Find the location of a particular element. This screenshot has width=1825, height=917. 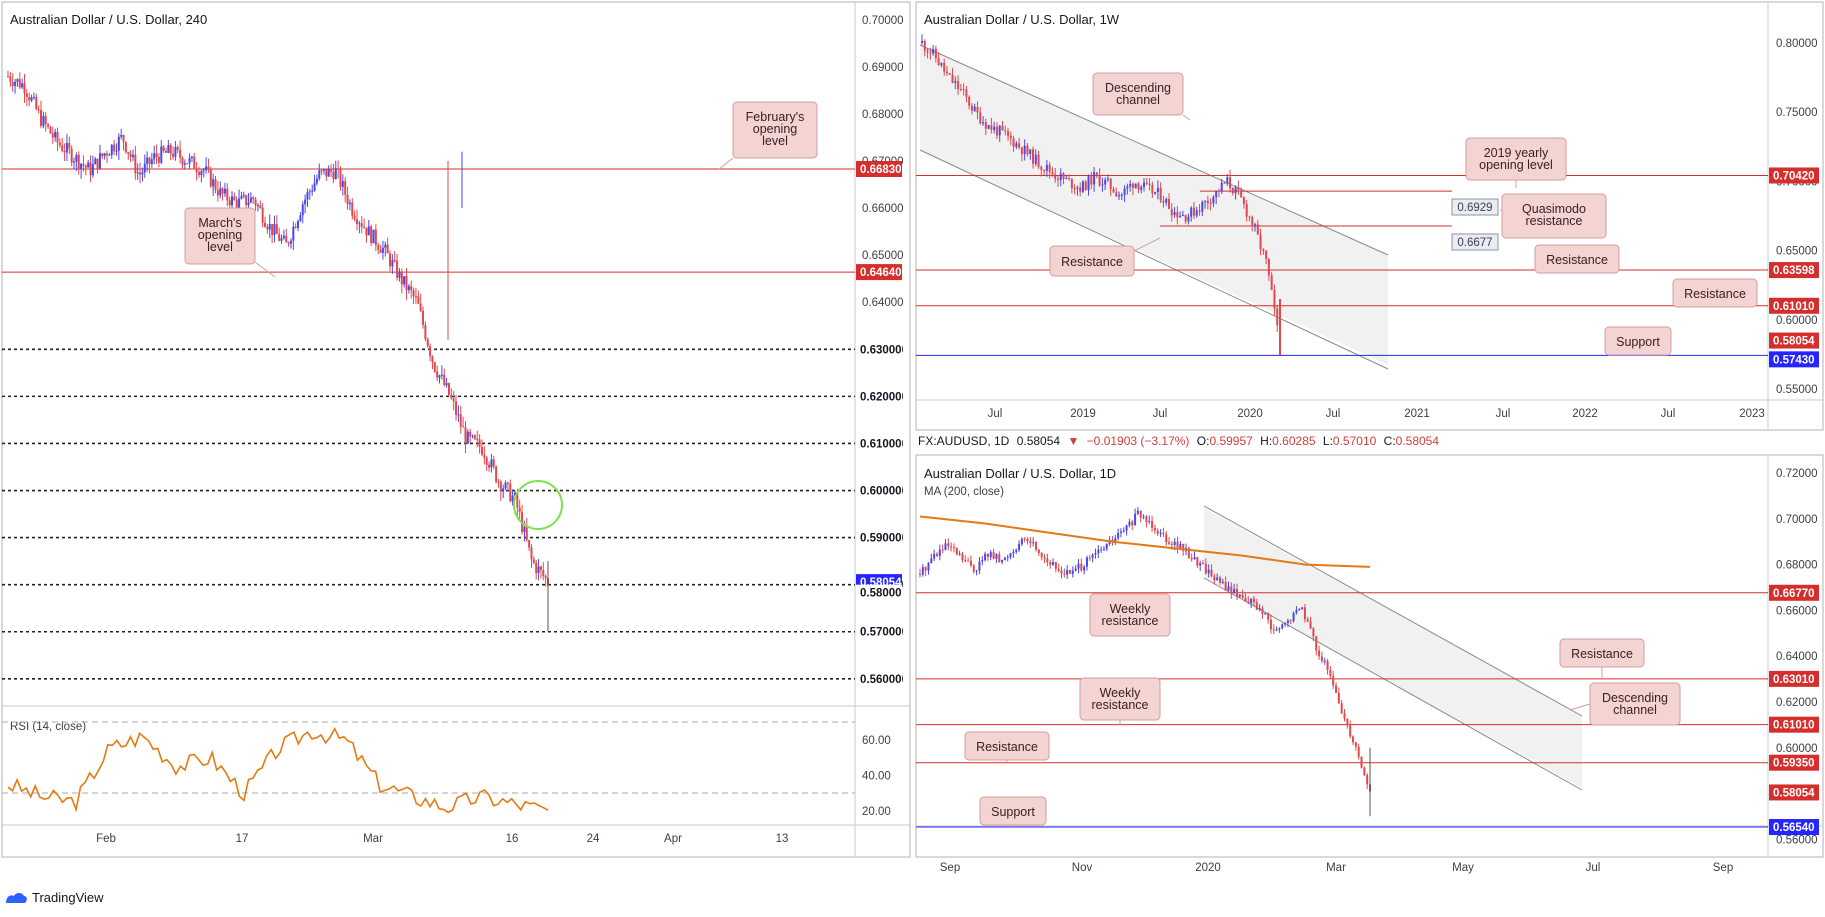

svg-text: 0.61000 is located at coordinates (881, 444).